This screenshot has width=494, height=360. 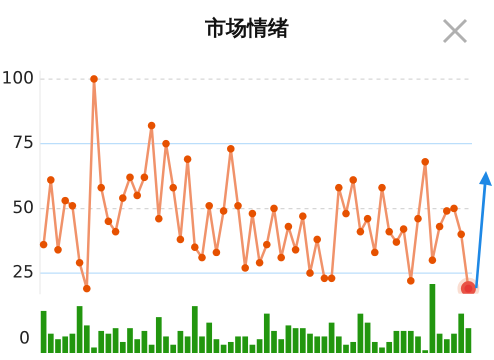 I want to click on y-tick-label: 100, so click(x=18, y=78).